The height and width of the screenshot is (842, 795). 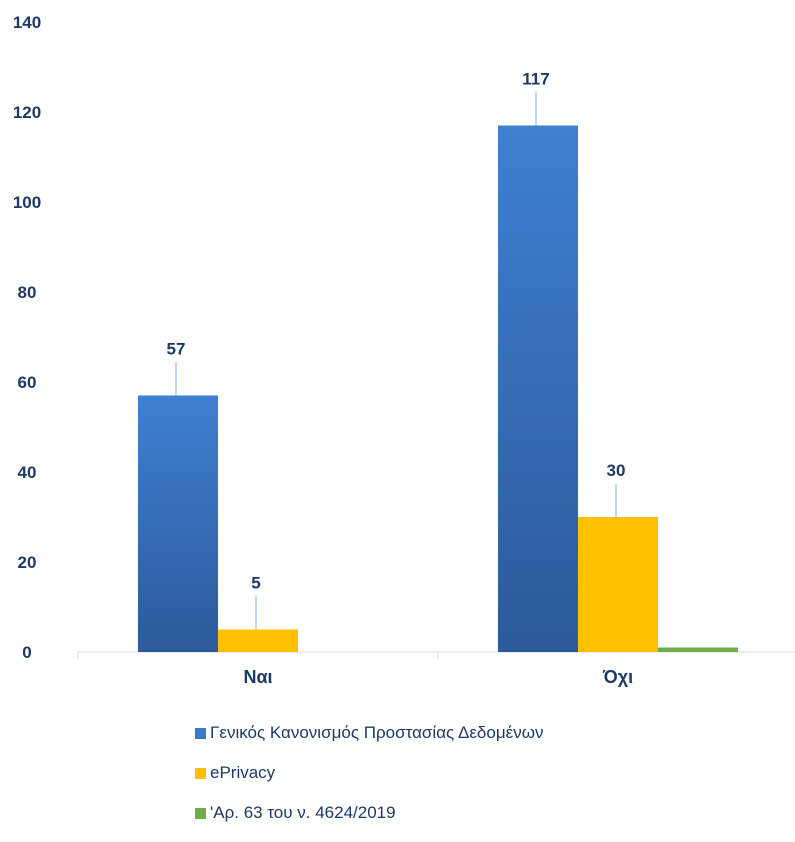 I want to click on x-category-label: Ναι, so click(x=257, y=677).